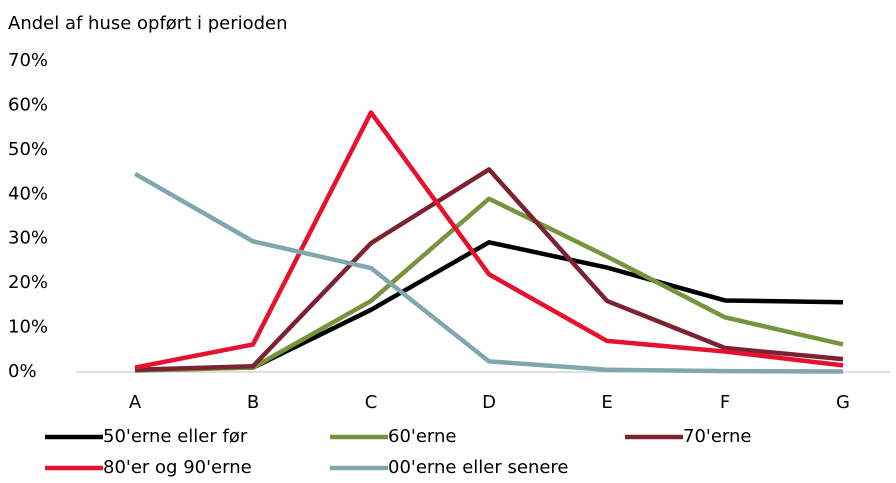 This screenshot has width=896, height=483. Describe the element at coordinates (28, 193) in the screenshot. I see `y-tick-label: 40%` at that location.